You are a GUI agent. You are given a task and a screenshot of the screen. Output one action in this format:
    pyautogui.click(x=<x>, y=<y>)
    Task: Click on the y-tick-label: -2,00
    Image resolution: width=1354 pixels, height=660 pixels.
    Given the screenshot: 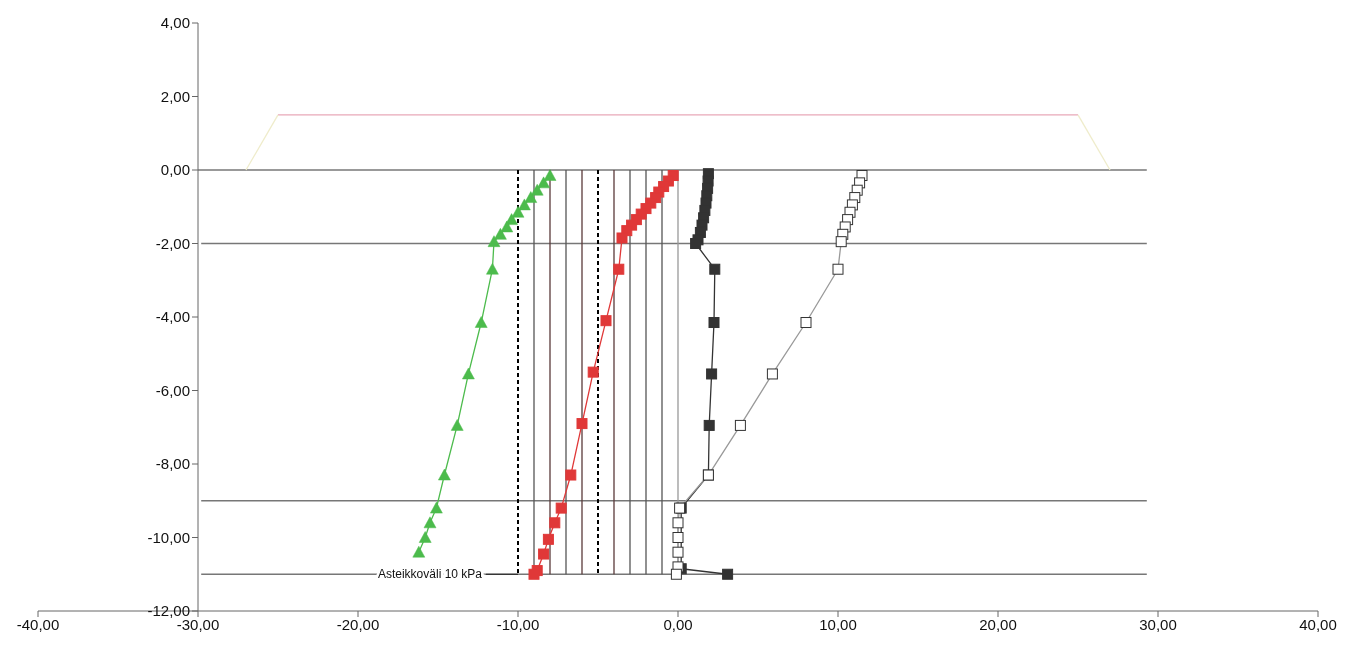 What is the action you would take?
    pyautogui.click(x=172, y=243)
    